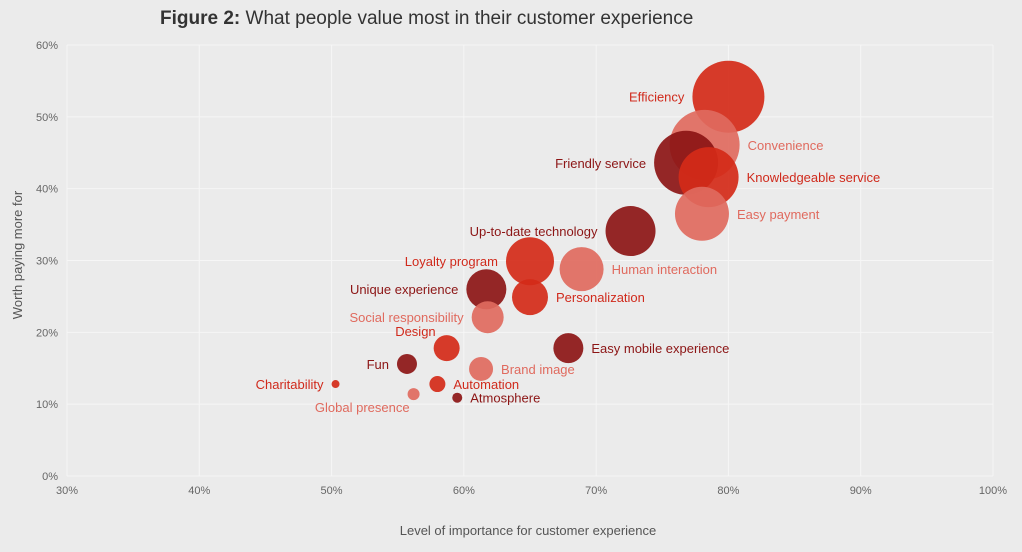 This screenshot has width=1022, height=552. I want to click on bubble-label: Loyalty program, so click(451, 261).